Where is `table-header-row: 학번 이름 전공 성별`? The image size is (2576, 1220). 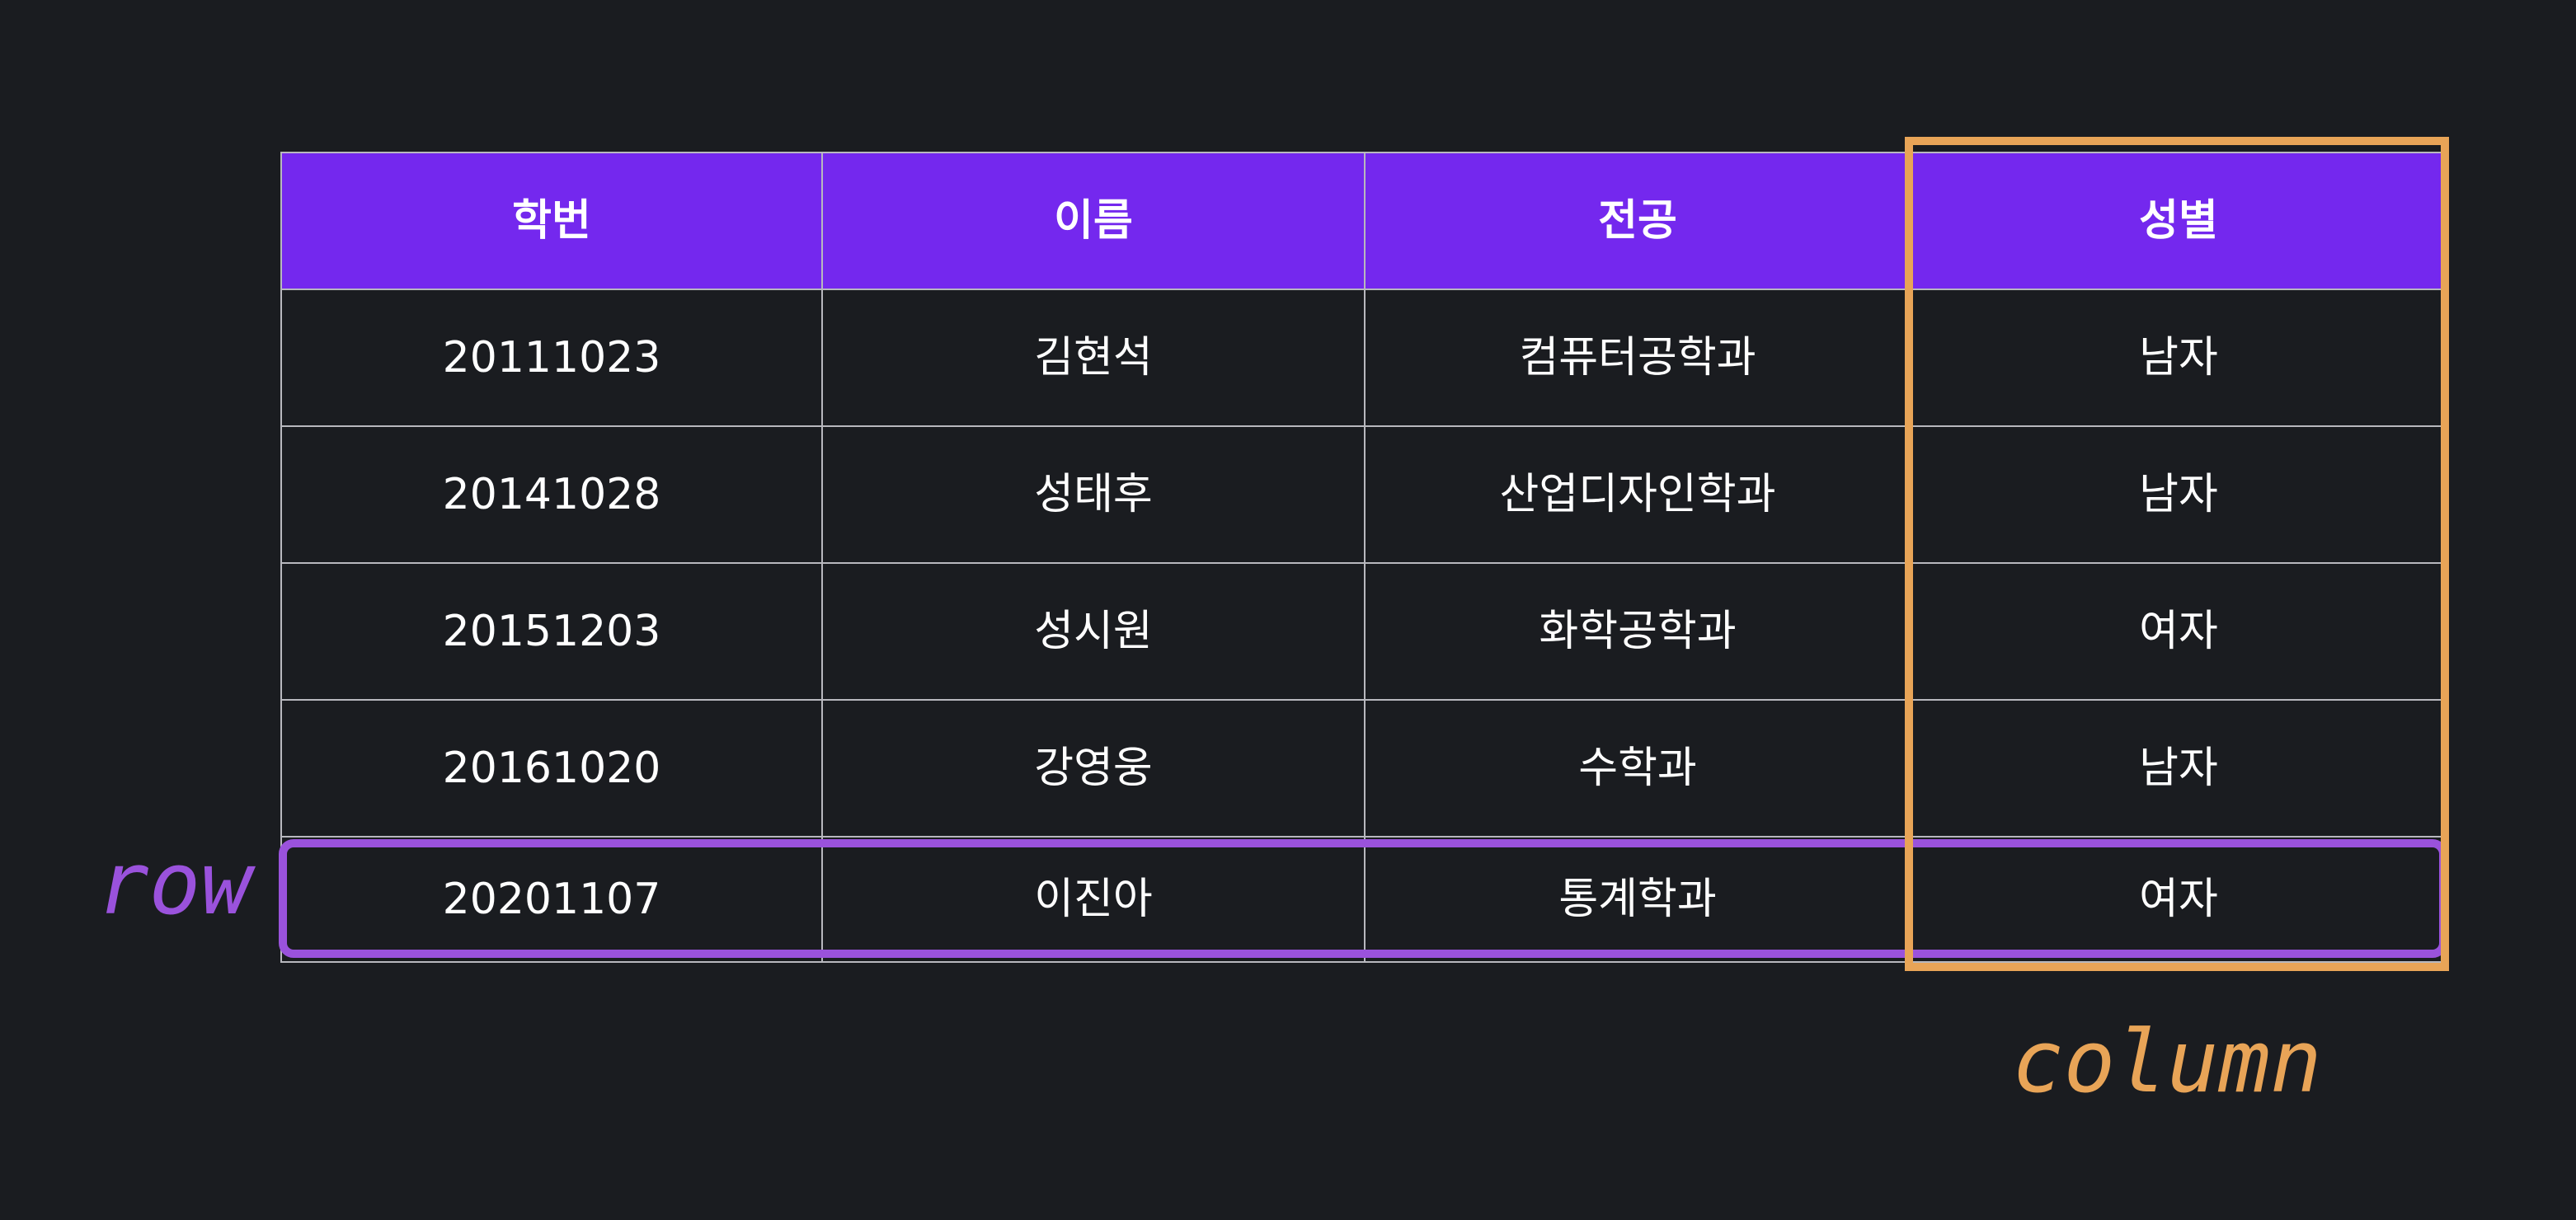 table-header-row: 학번 이름 전공 성별 is located at coordinates (1363, 221).